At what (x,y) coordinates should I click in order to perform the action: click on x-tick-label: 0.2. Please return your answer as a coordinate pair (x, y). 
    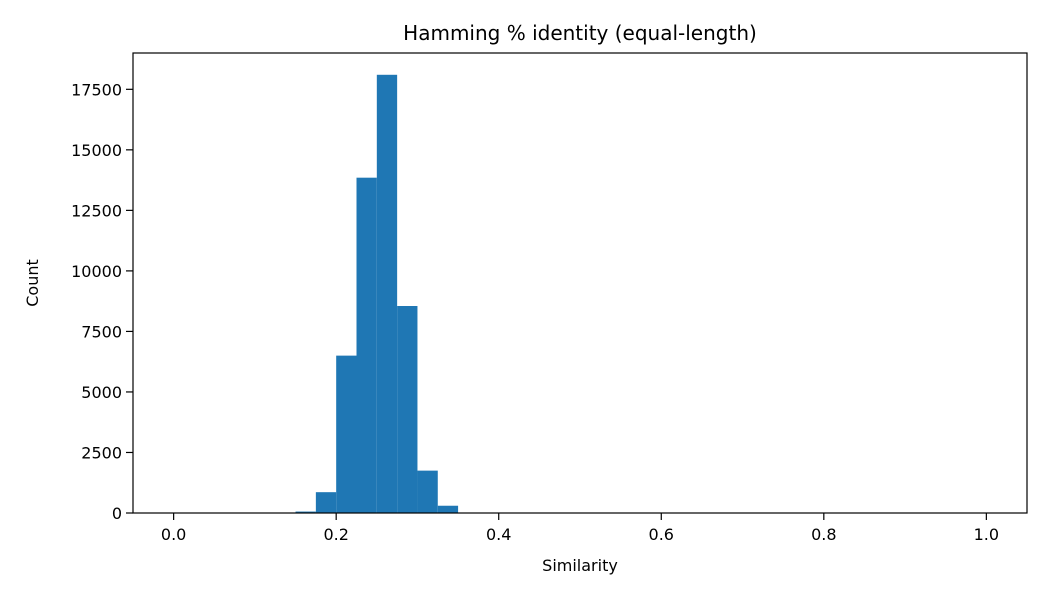
    Looking at the image, I should click on (335, 534).